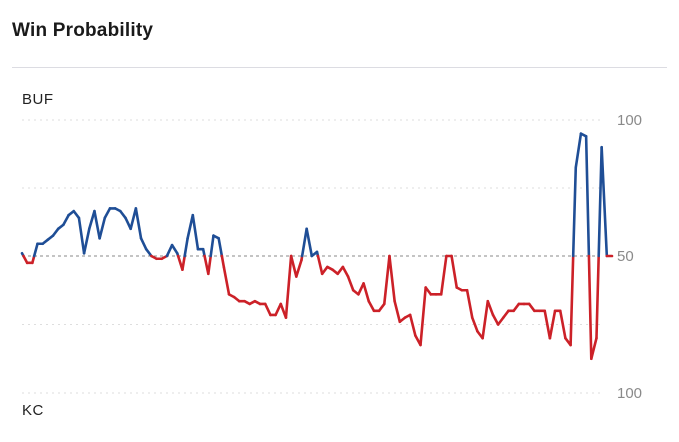 The width and height of the screenshot is (679, 442). What do you see at coordinates (572, 300) in the screenshot?
I see `wp-segment-106a` at bounding box center [572, 300].